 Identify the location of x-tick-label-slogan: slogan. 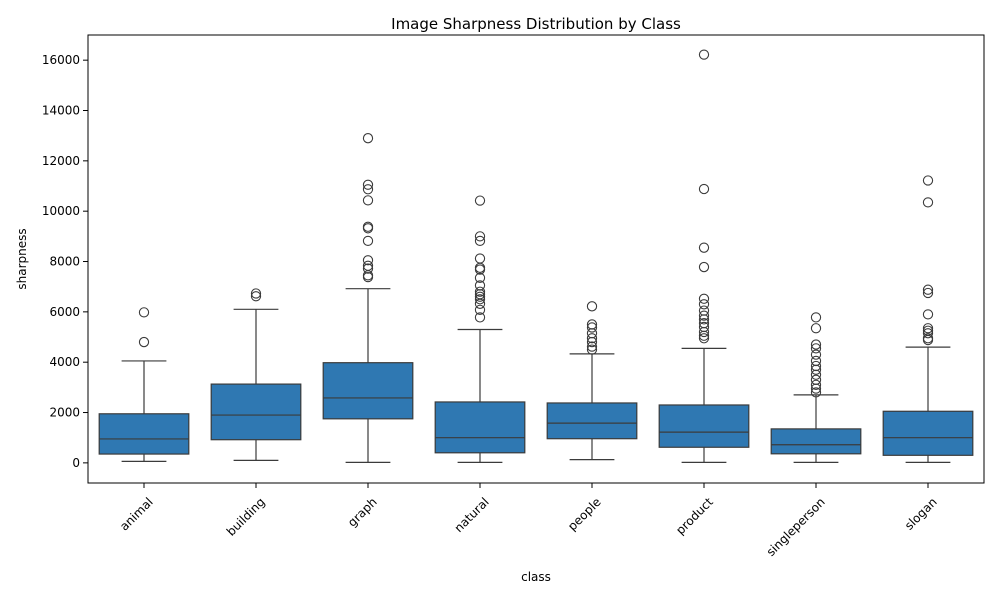
(921, 514).